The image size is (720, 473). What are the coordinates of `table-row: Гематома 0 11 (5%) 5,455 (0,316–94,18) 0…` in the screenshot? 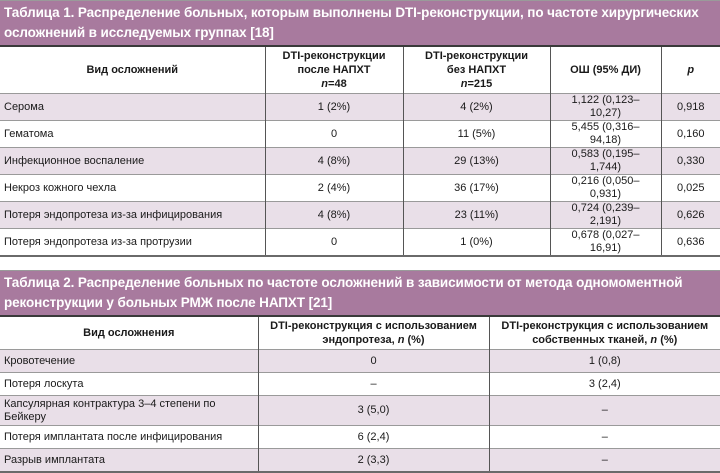 It's located at (360, 134).